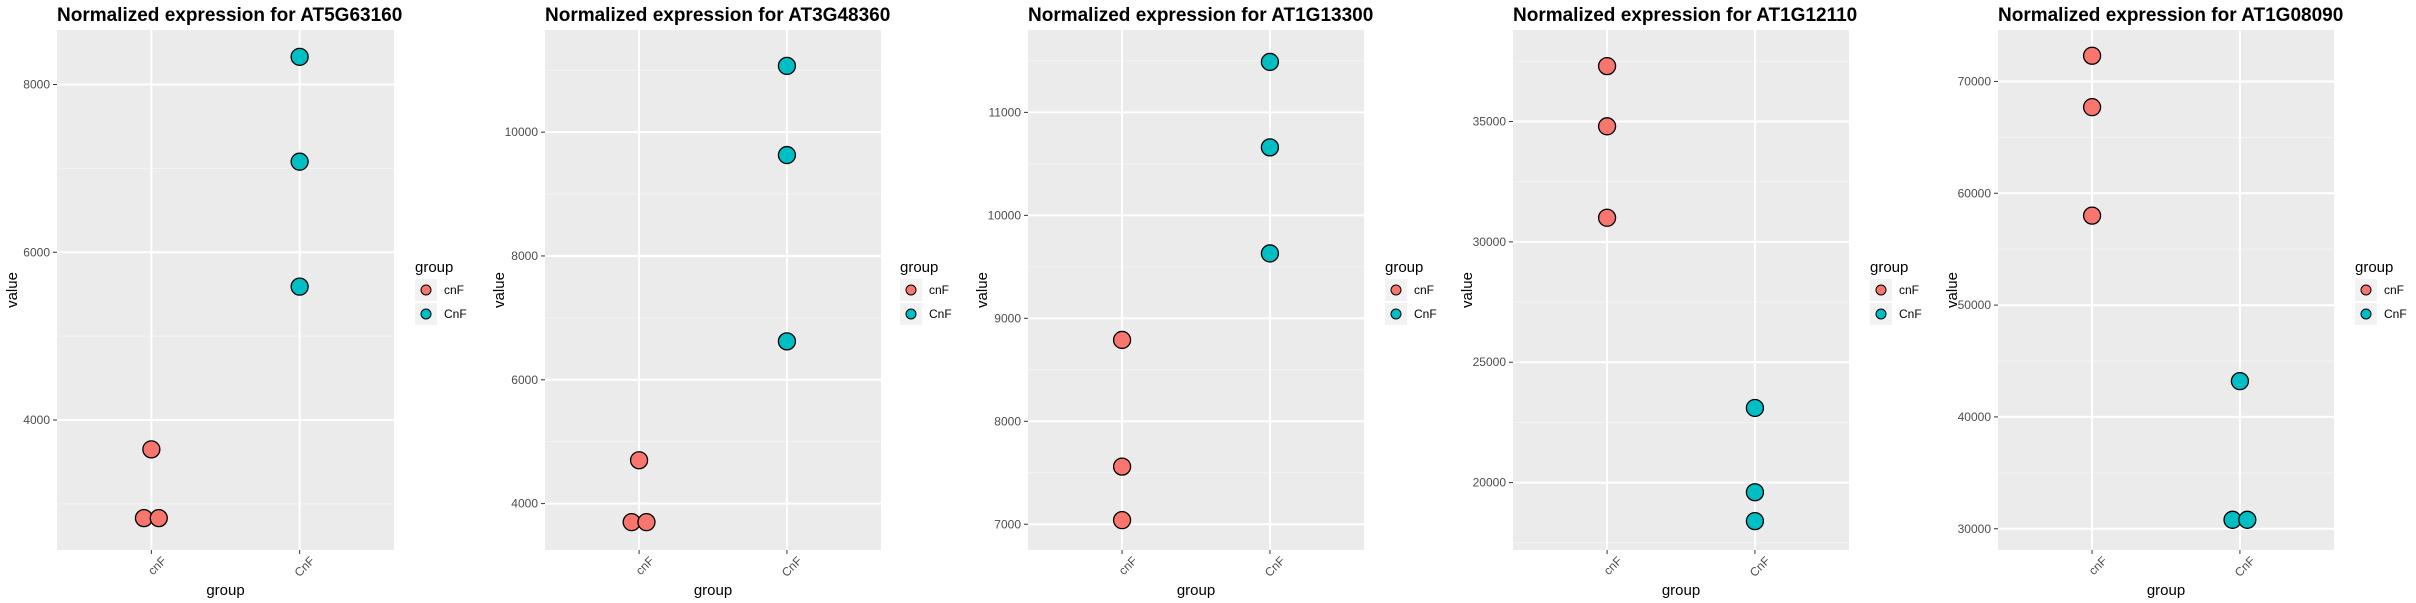 The image size is (2416, 603). I want to click on chart-title: Normalized expression for AT1G08090, so click(2170, 15).